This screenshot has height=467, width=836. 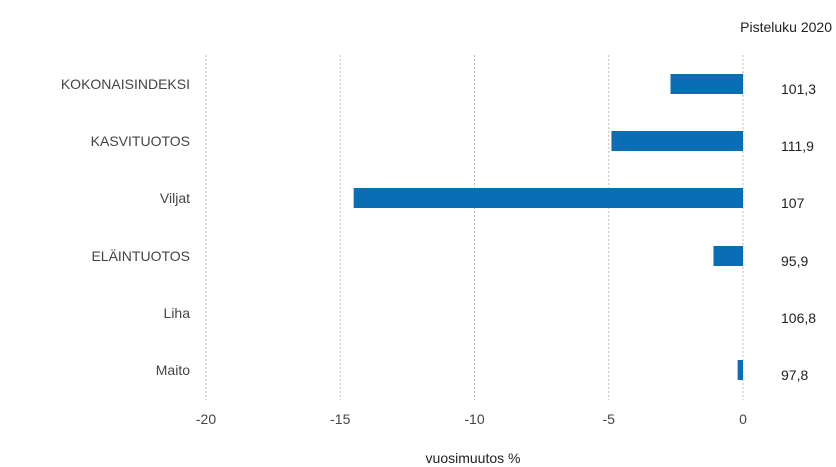 I want to click on score-label: 97,8, so click(x=794, y=375).